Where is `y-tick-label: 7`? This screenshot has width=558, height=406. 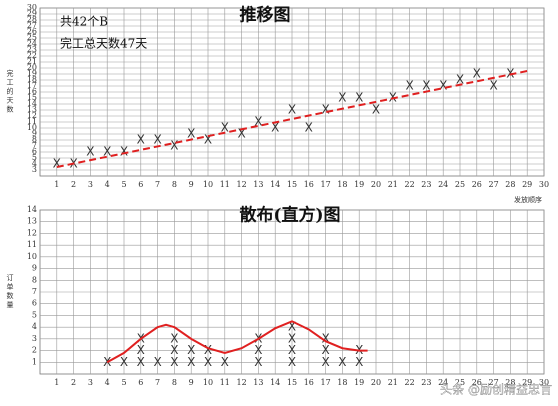
y-tick-label: 7 is located at coordinates (34, 291).